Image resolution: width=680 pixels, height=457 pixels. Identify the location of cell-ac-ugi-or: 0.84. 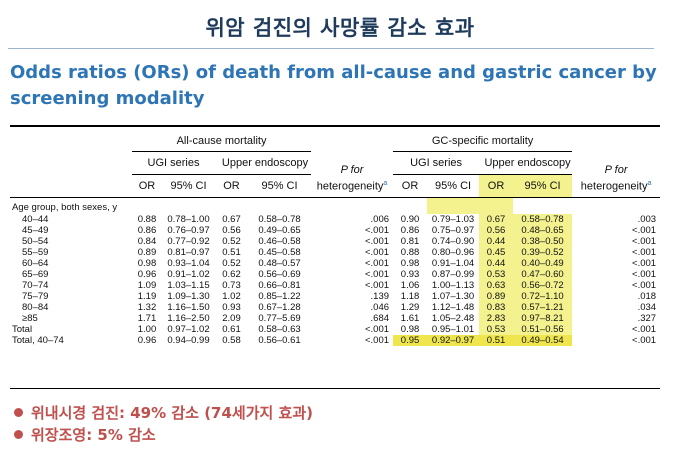
(147, 241).